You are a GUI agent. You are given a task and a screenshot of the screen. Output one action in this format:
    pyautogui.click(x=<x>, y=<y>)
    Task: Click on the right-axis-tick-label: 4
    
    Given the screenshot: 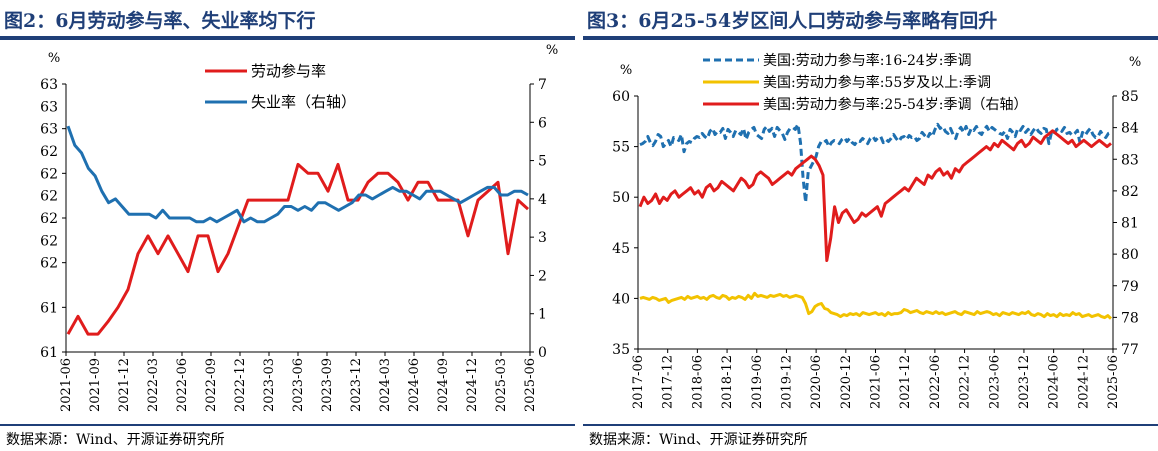 What is the action you would take?
    pyautogui.click(x=542, y=200)
    